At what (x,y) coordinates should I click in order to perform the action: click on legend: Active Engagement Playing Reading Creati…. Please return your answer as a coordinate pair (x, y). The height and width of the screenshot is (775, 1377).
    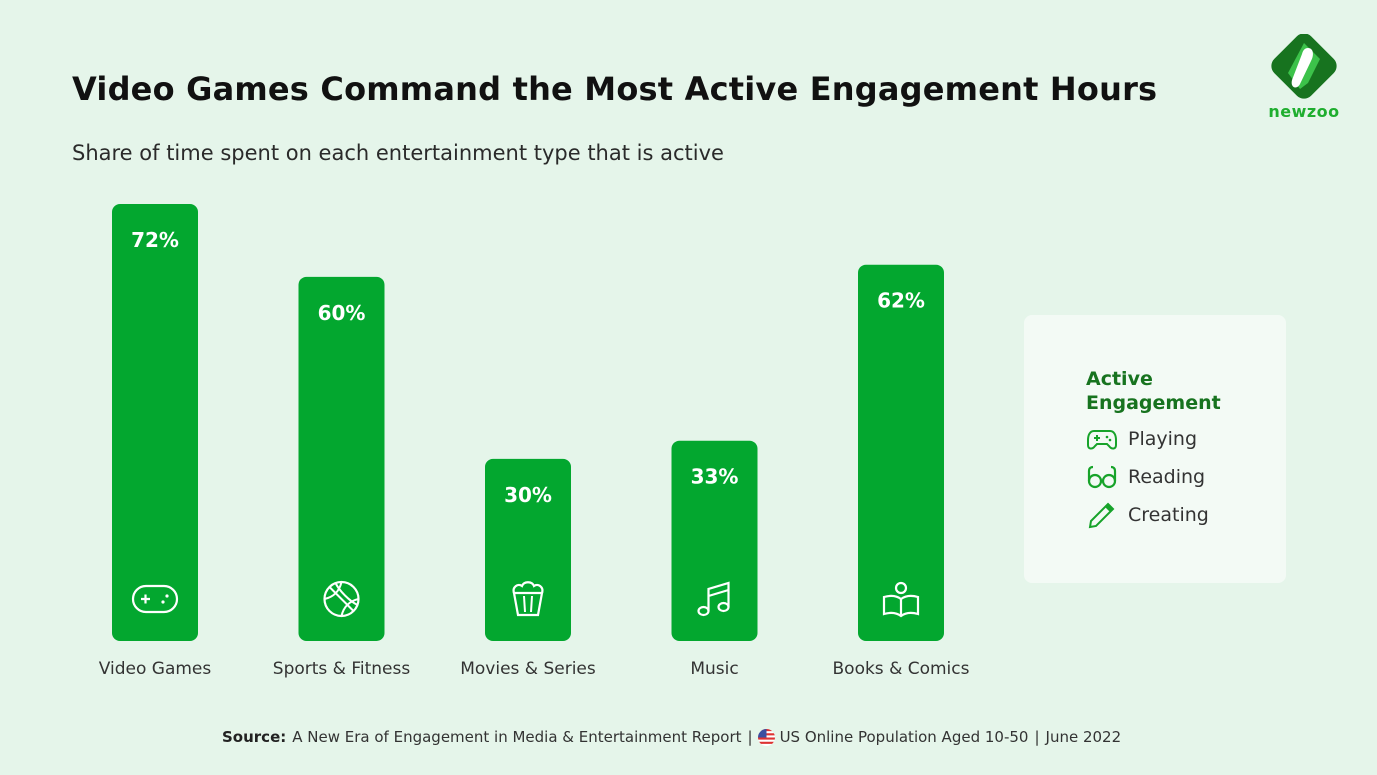
    Looking at the image, I should click on (1155, 449).